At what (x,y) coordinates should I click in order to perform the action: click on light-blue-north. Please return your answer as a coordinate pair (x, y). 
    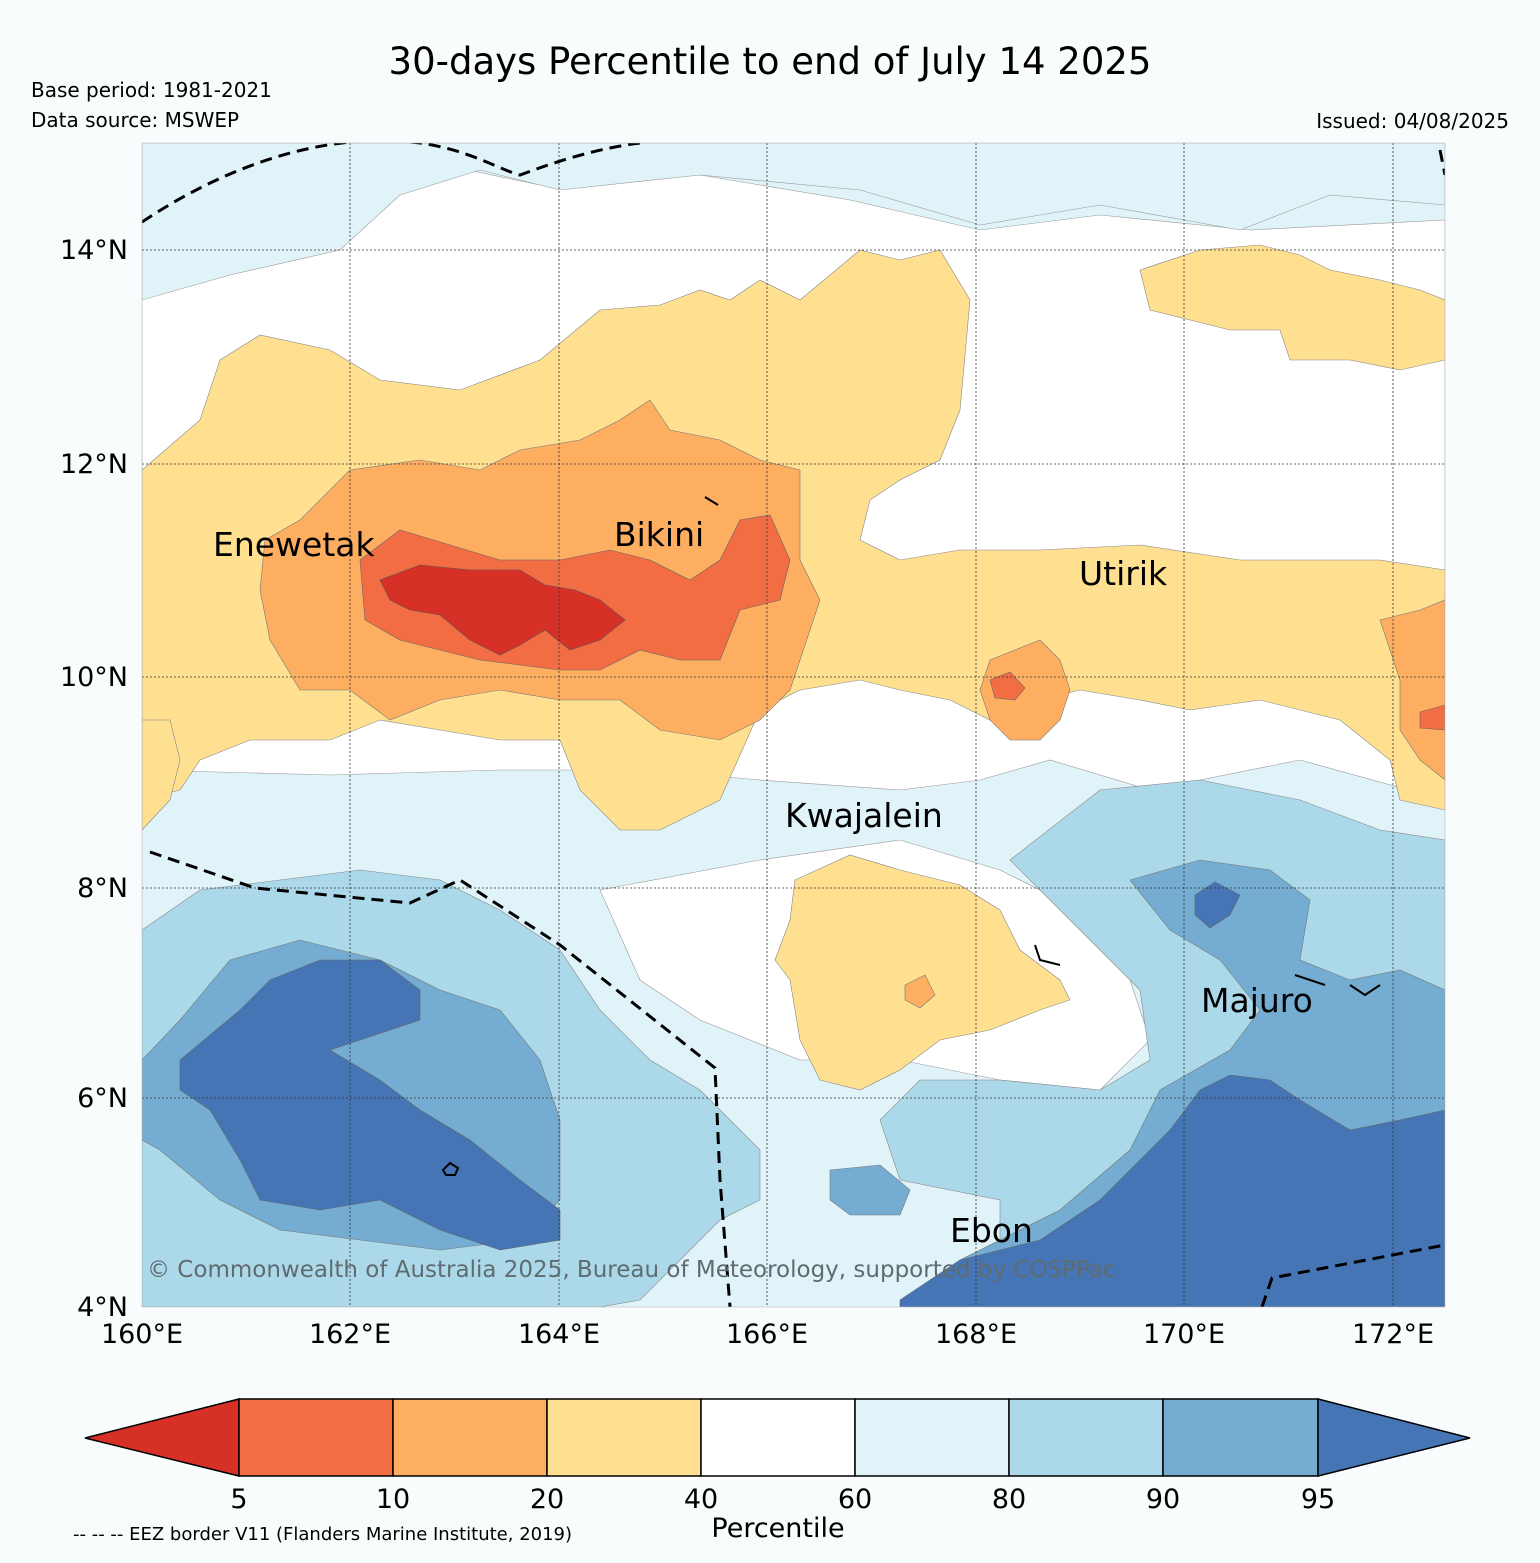
    Looking at the image, I should click on (793, 222).